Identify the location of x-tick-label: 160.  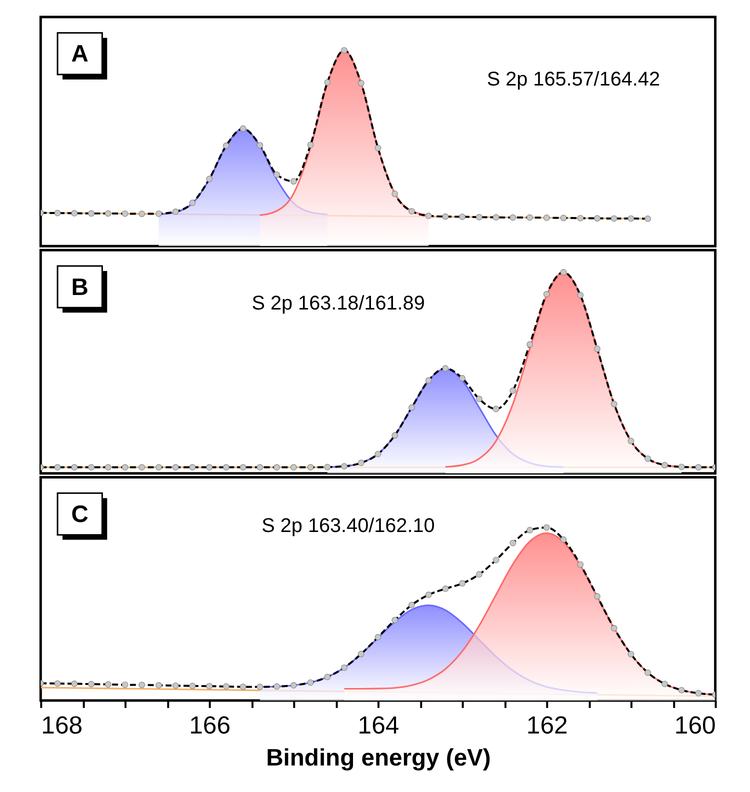
(695, 726).